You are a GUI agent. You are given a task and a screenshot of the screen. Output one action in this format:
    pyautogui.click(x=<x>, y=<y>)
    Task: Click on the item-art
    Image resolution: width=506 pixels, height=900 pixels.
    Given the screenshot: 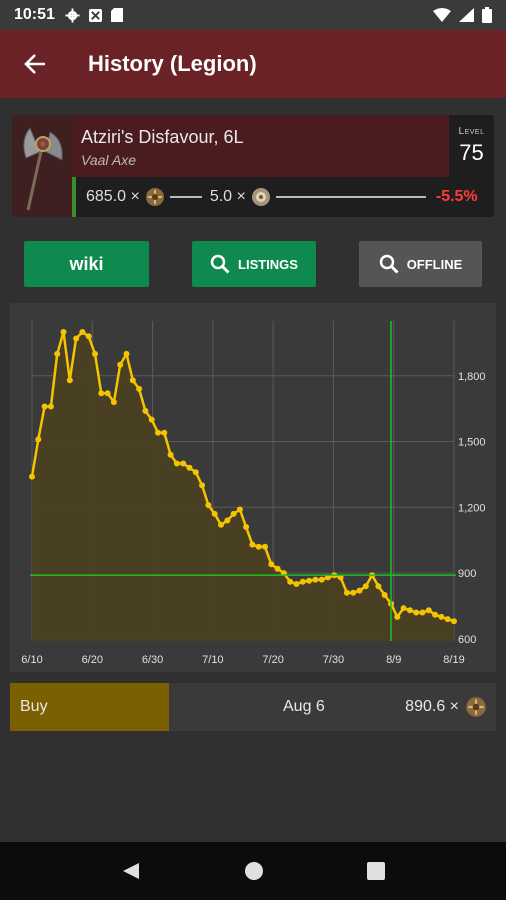 What is the action you would take?
    pyautogui.click(x=42, y=166)
    